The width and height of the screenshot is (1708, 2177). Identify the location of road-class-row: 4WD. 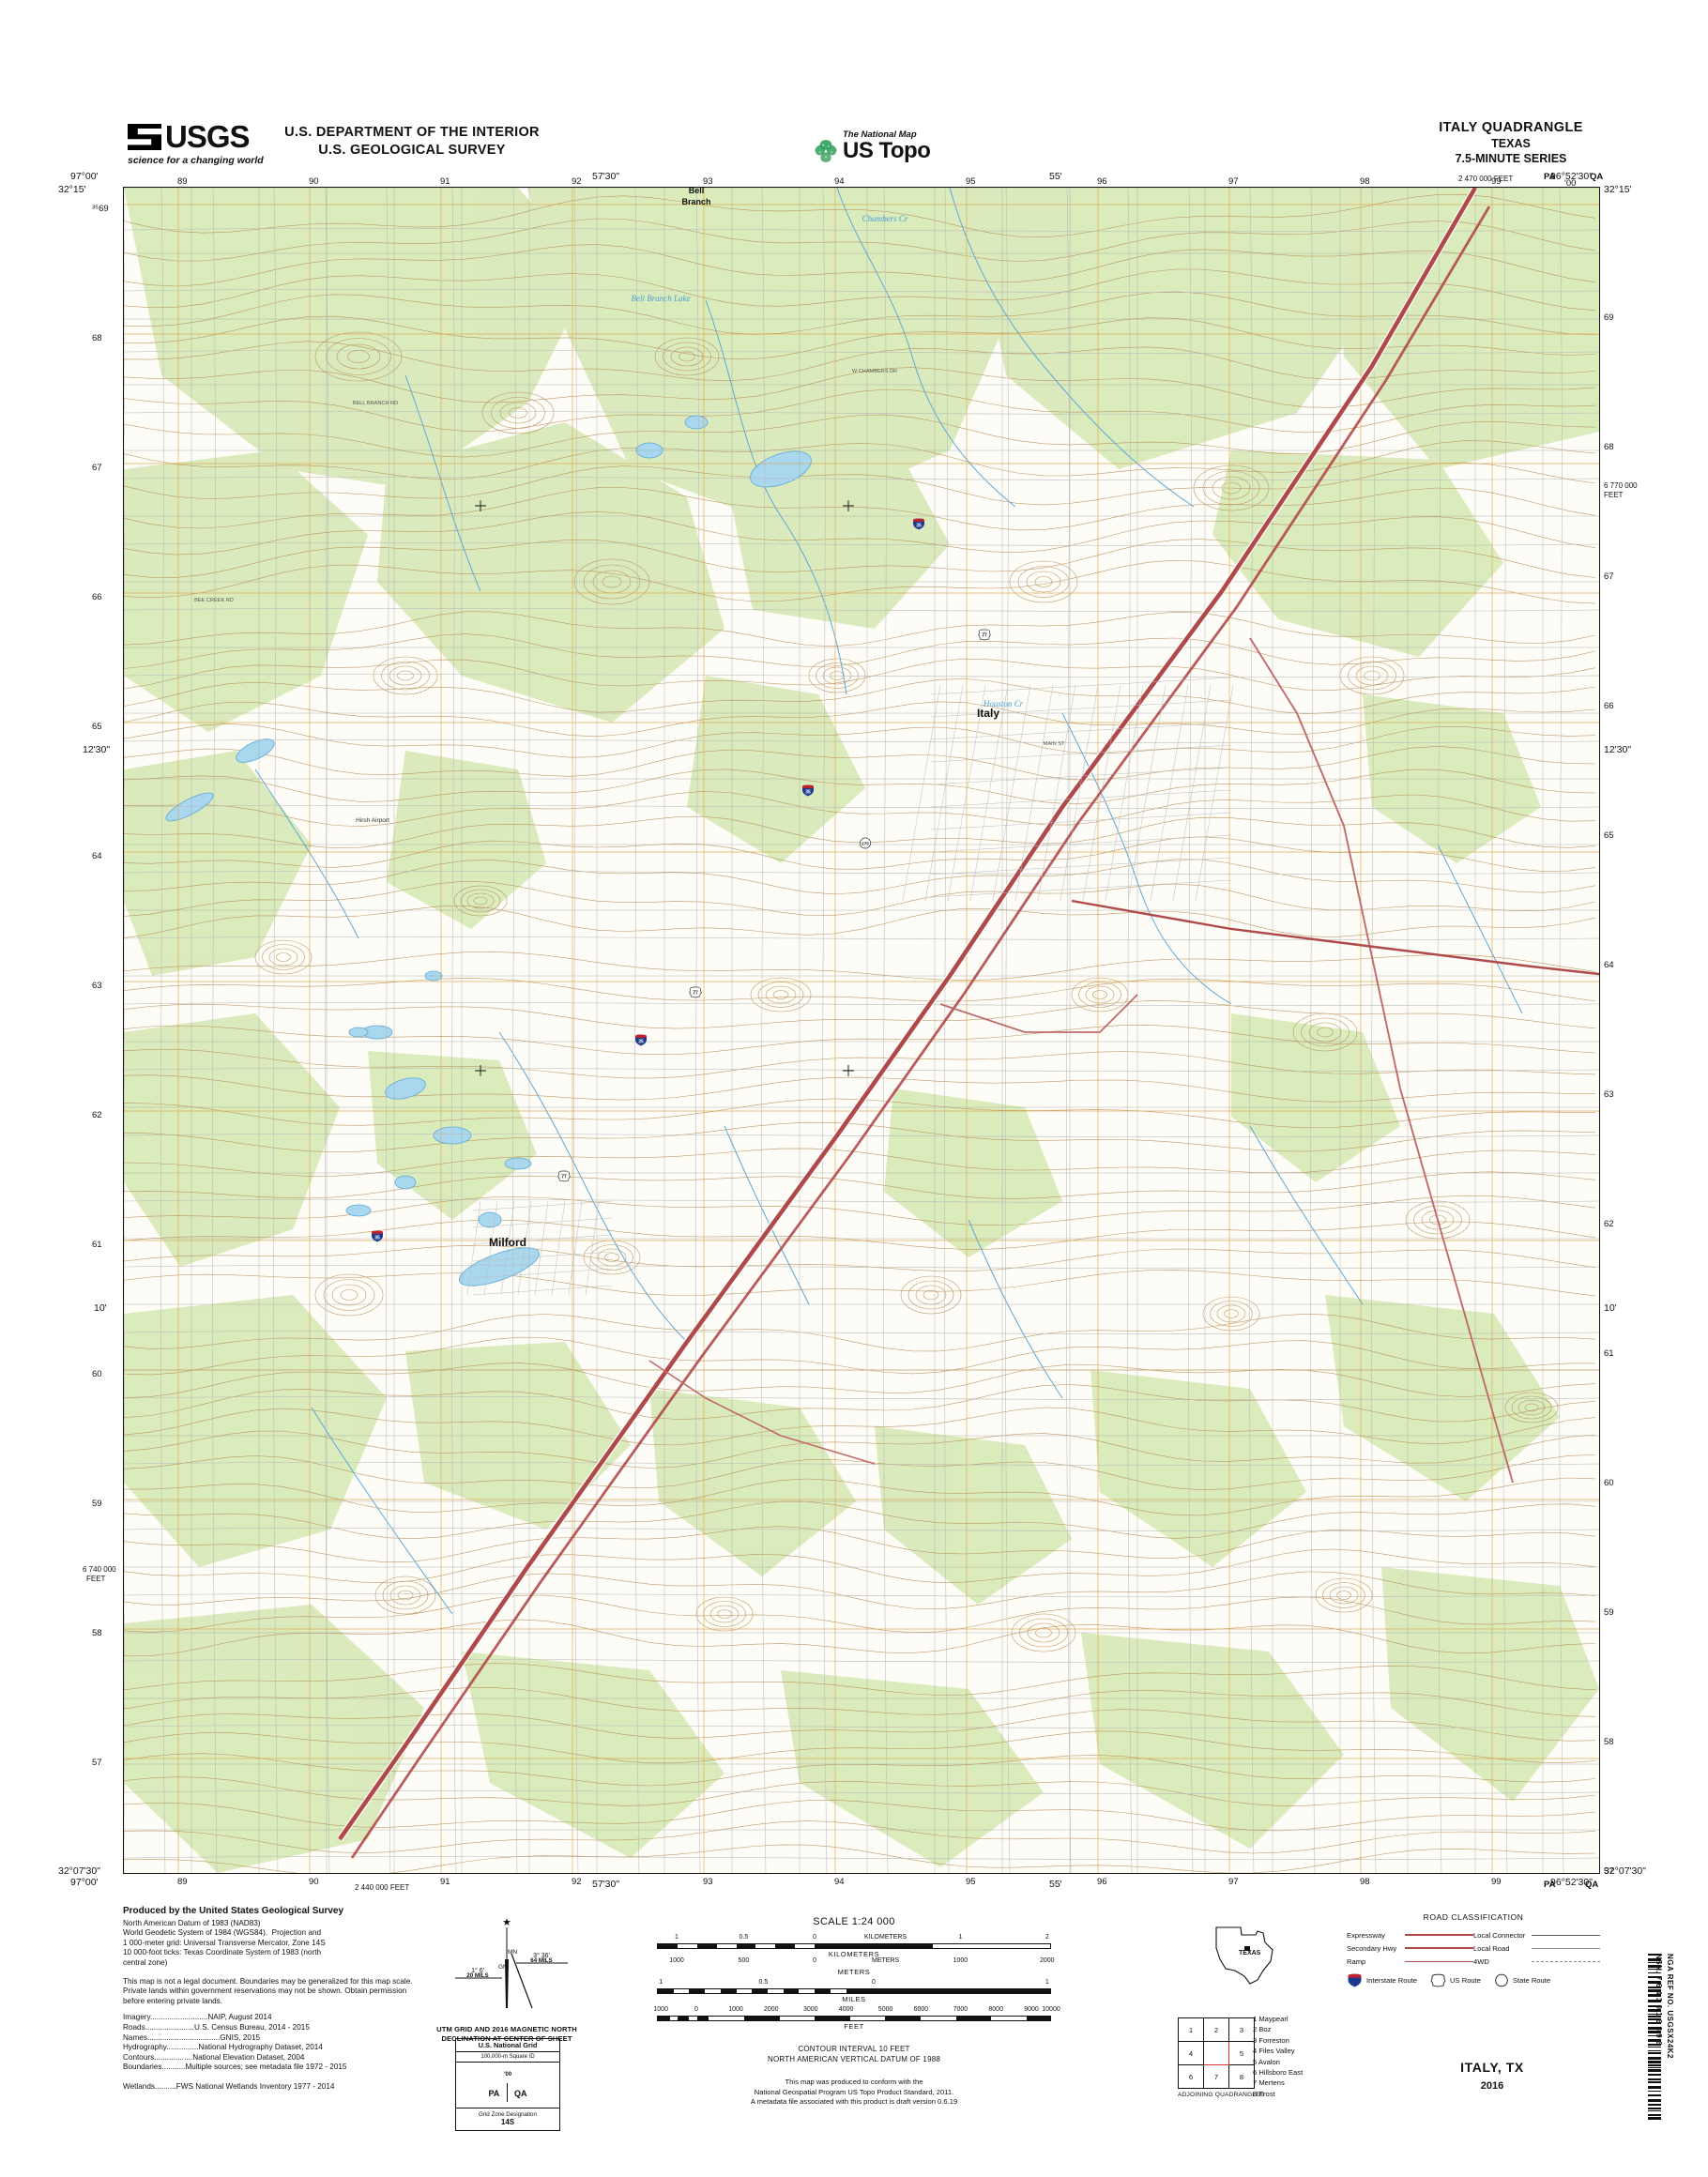
(1537, 1962).